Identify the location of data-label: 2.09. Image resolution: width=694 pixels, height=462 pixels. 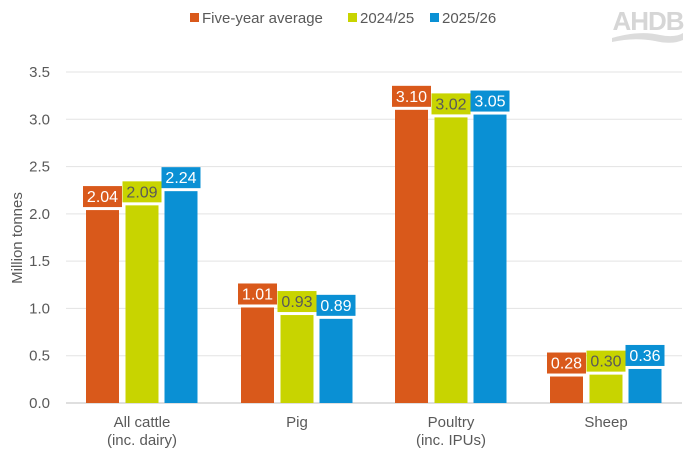
(141, 192).